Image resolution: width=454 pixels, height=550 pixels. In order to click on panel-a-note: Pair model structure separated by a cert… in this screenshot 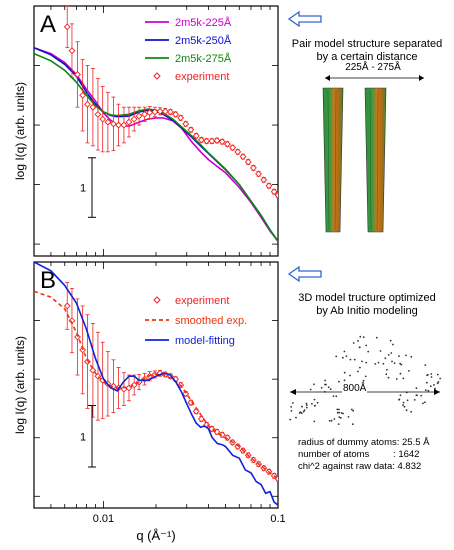, I will do `click(367, 51)`.